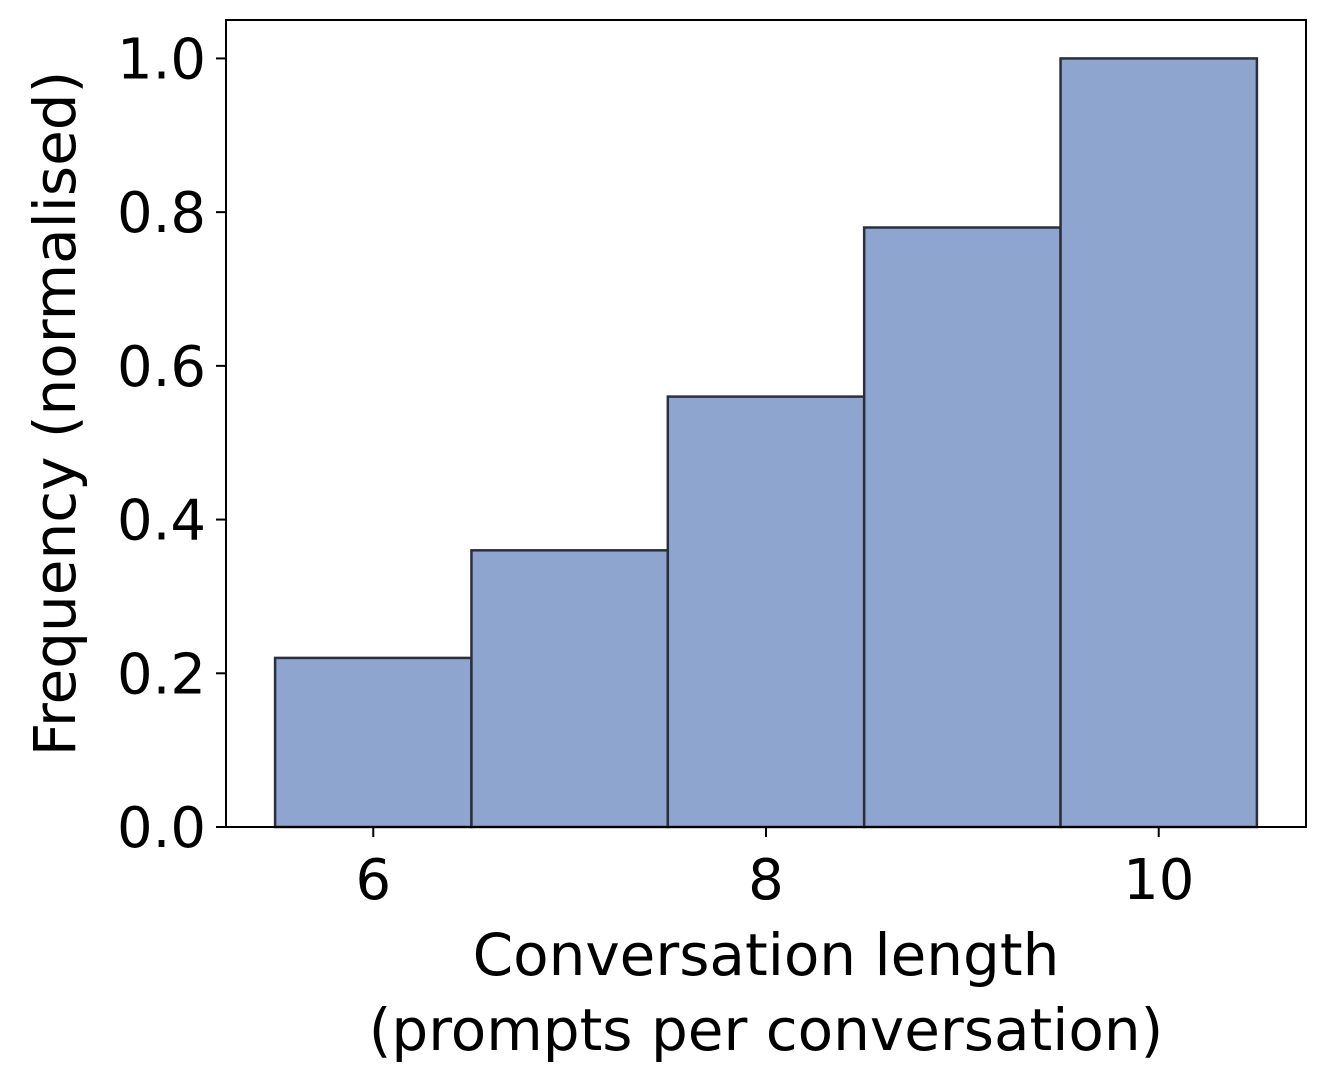 The height and width of the screenshot is (1091, 1328). Describe the element at coordinates (161, 367) in the screenshot. I see `y-tick-label: 0.6` at that location.